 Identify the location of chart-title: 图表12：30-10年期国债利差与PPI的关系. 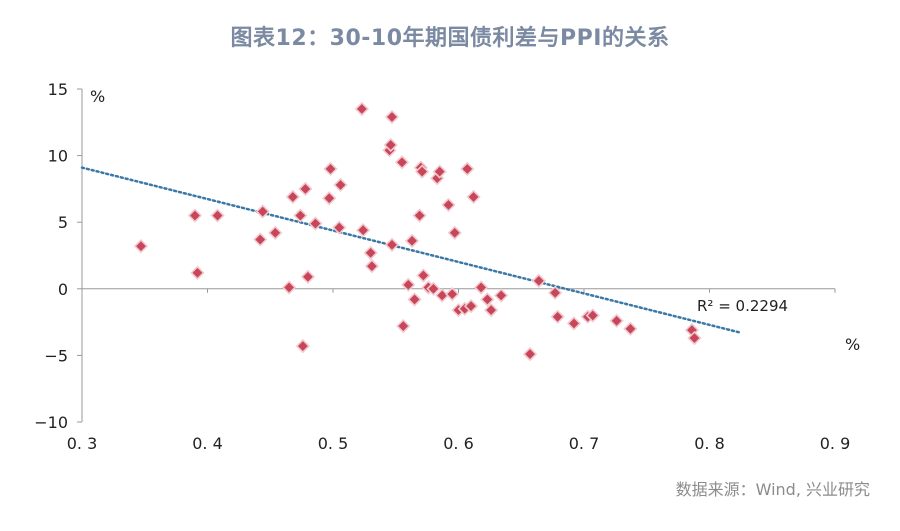
(450, 38).